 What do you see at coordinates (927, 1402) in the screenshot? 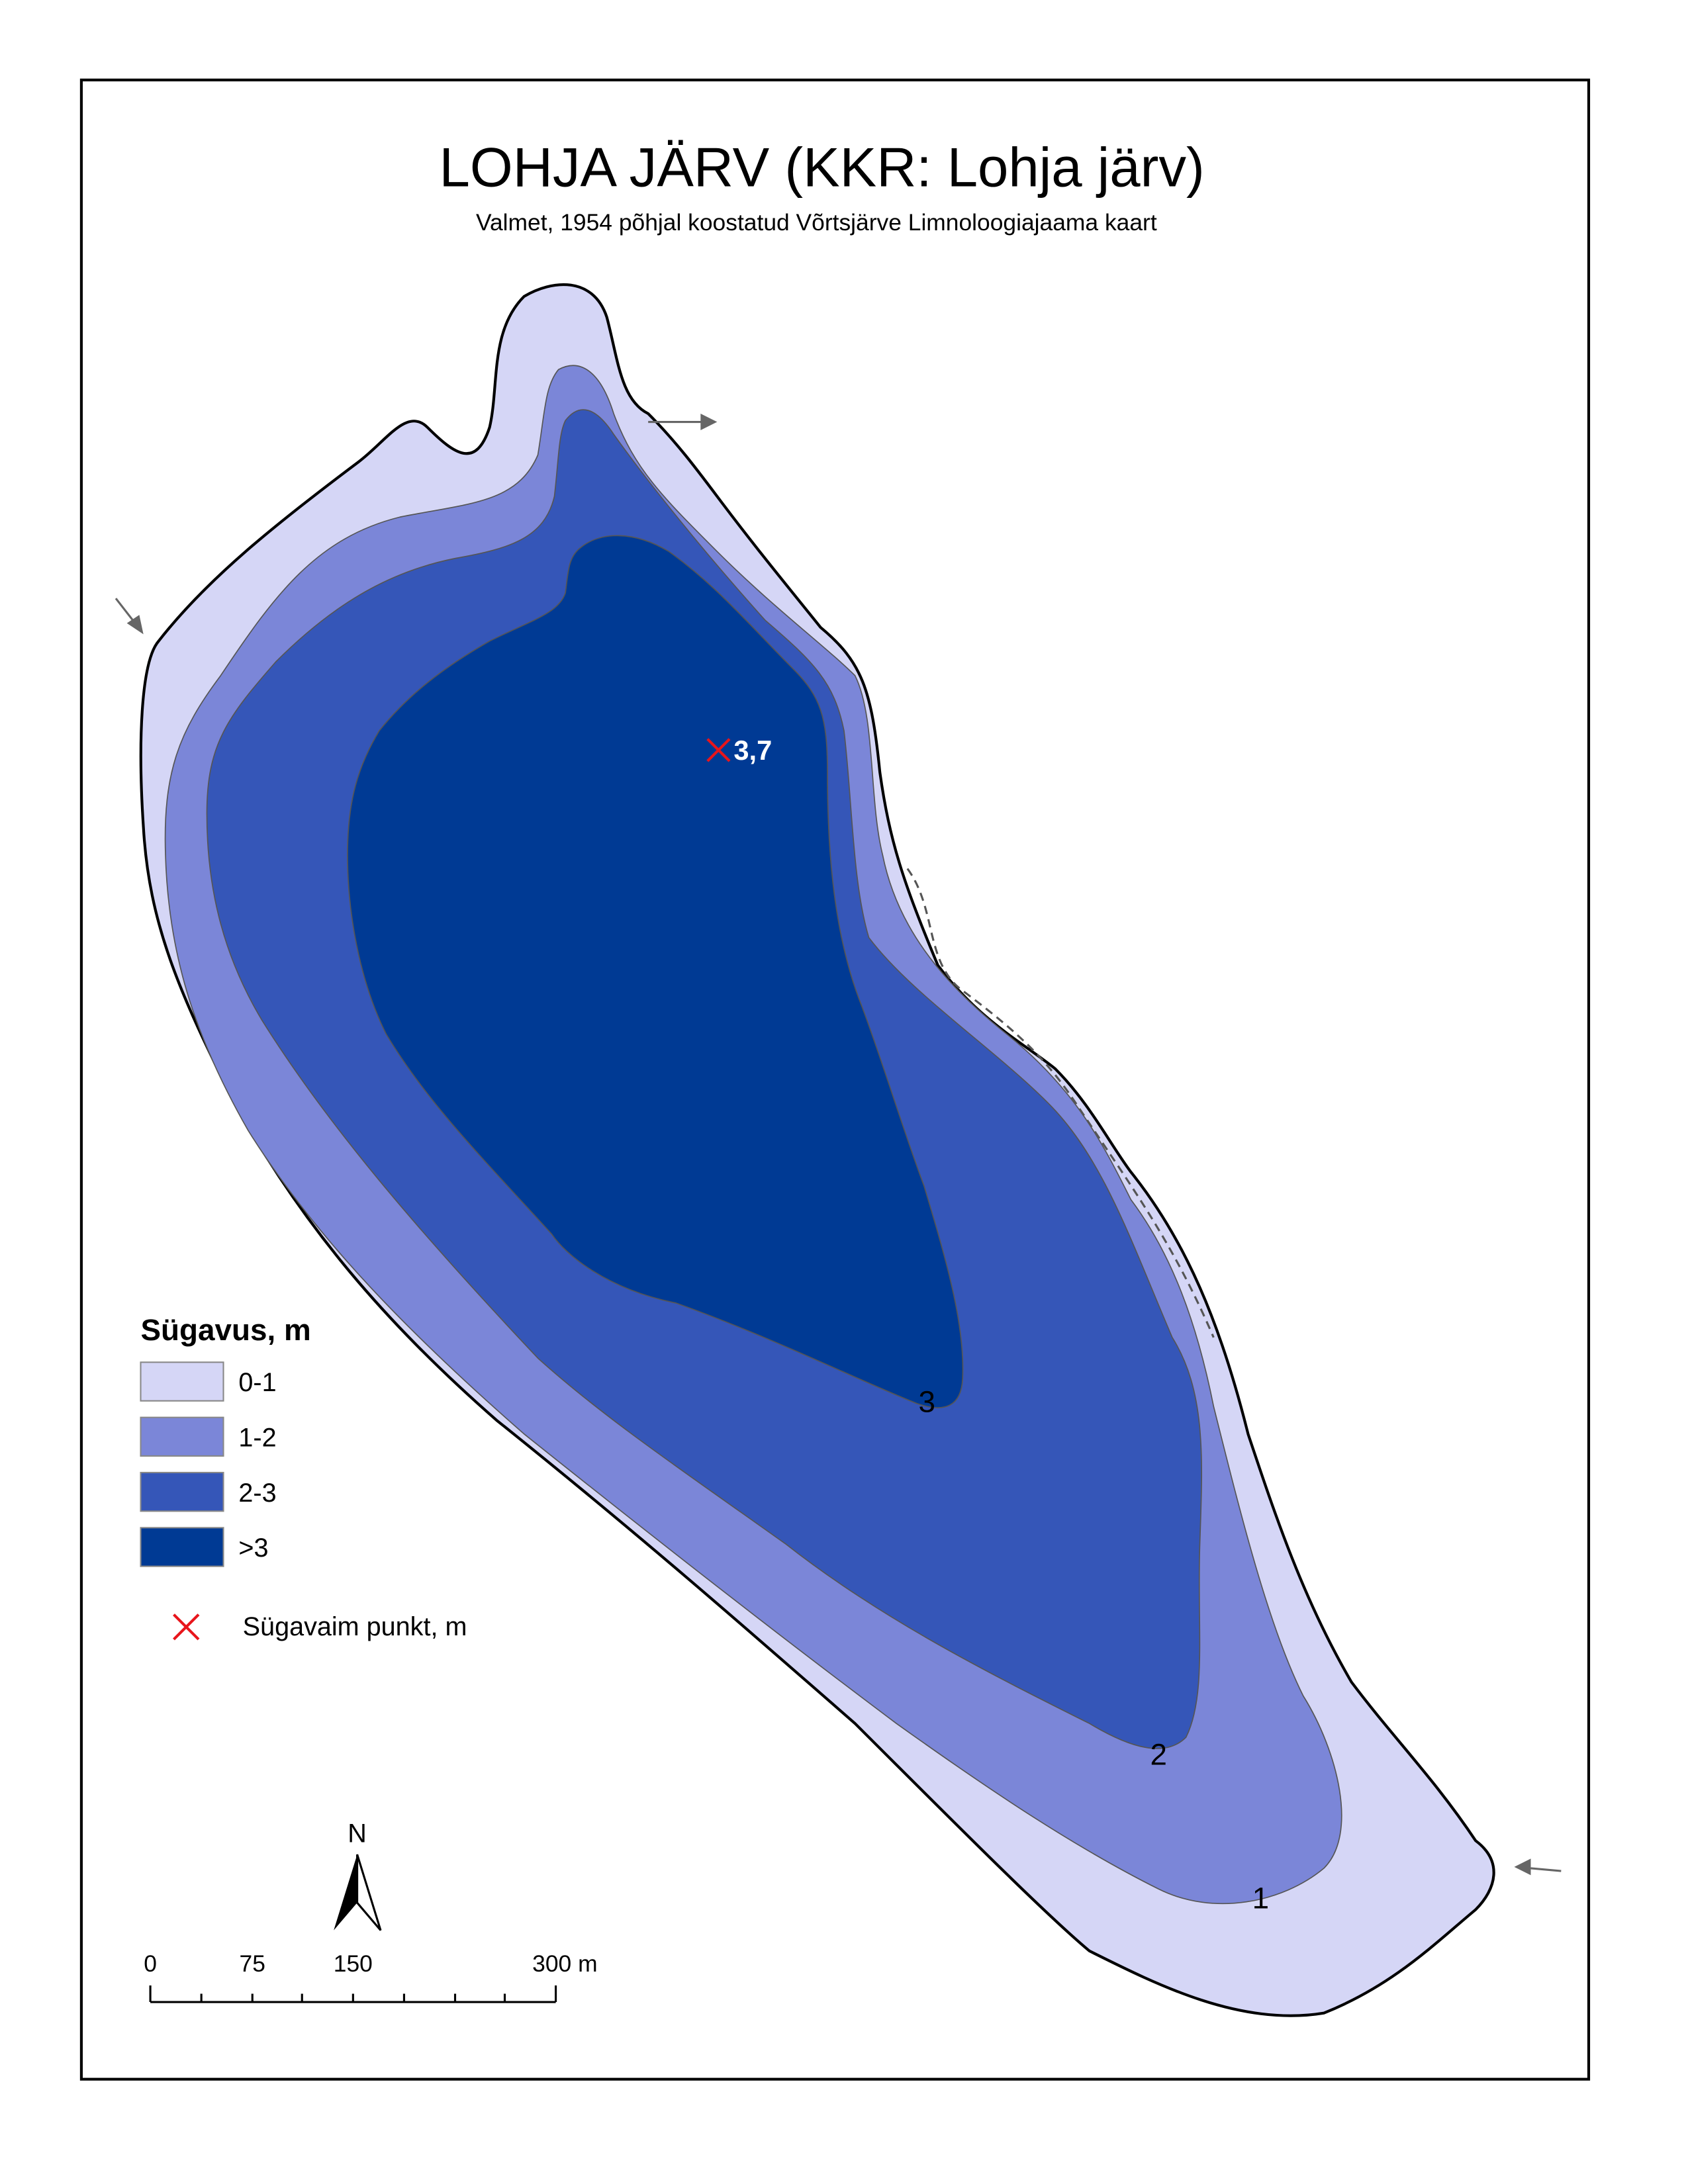
I see `contour-label: 3` at bounding box center [927, 1402].